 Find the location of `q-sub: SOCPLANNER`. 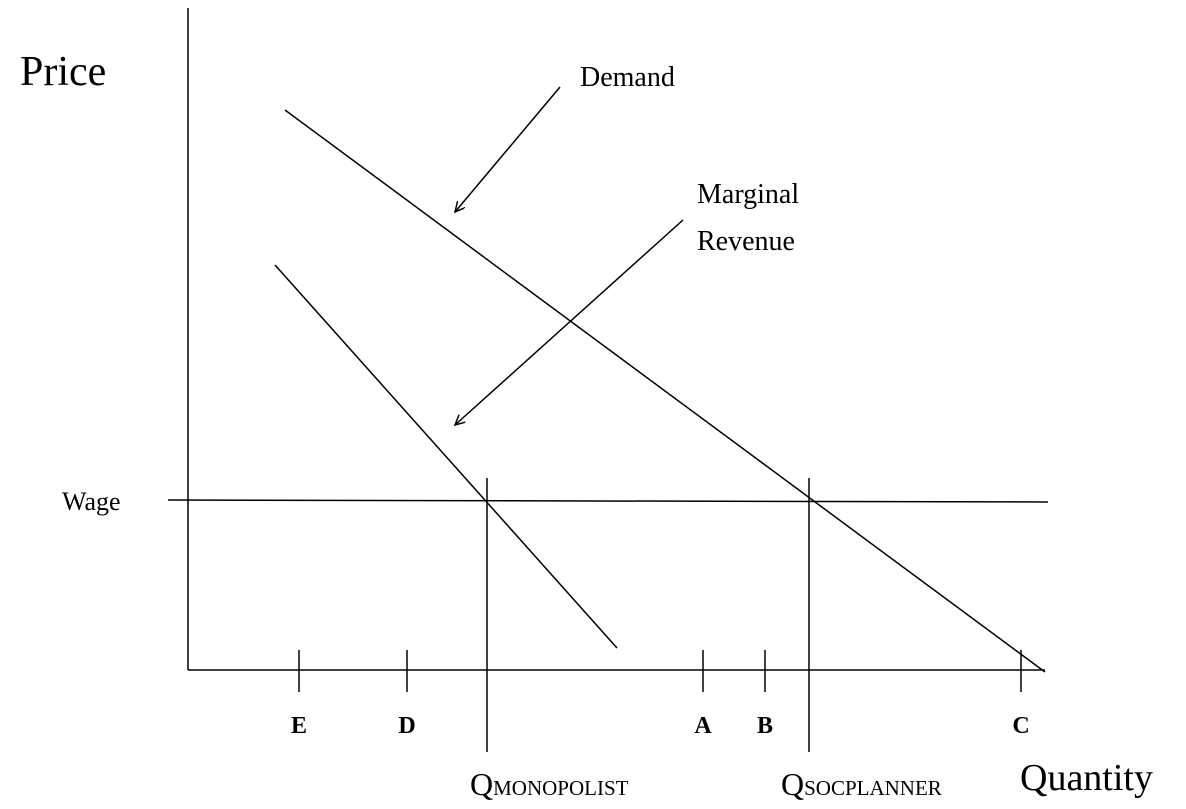

q-sub: SOCPLANNER is located at coordinates (873, 788).